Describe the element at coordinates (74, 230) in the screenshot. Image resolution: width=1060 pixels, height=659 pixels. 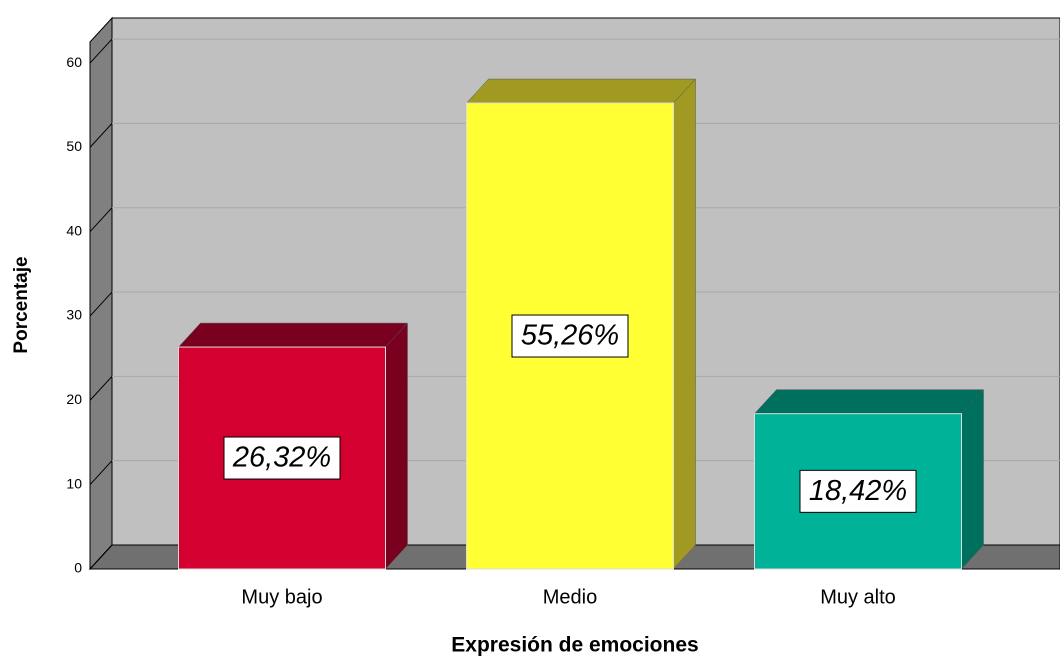
I see `y-tick-label: 40` at that location.